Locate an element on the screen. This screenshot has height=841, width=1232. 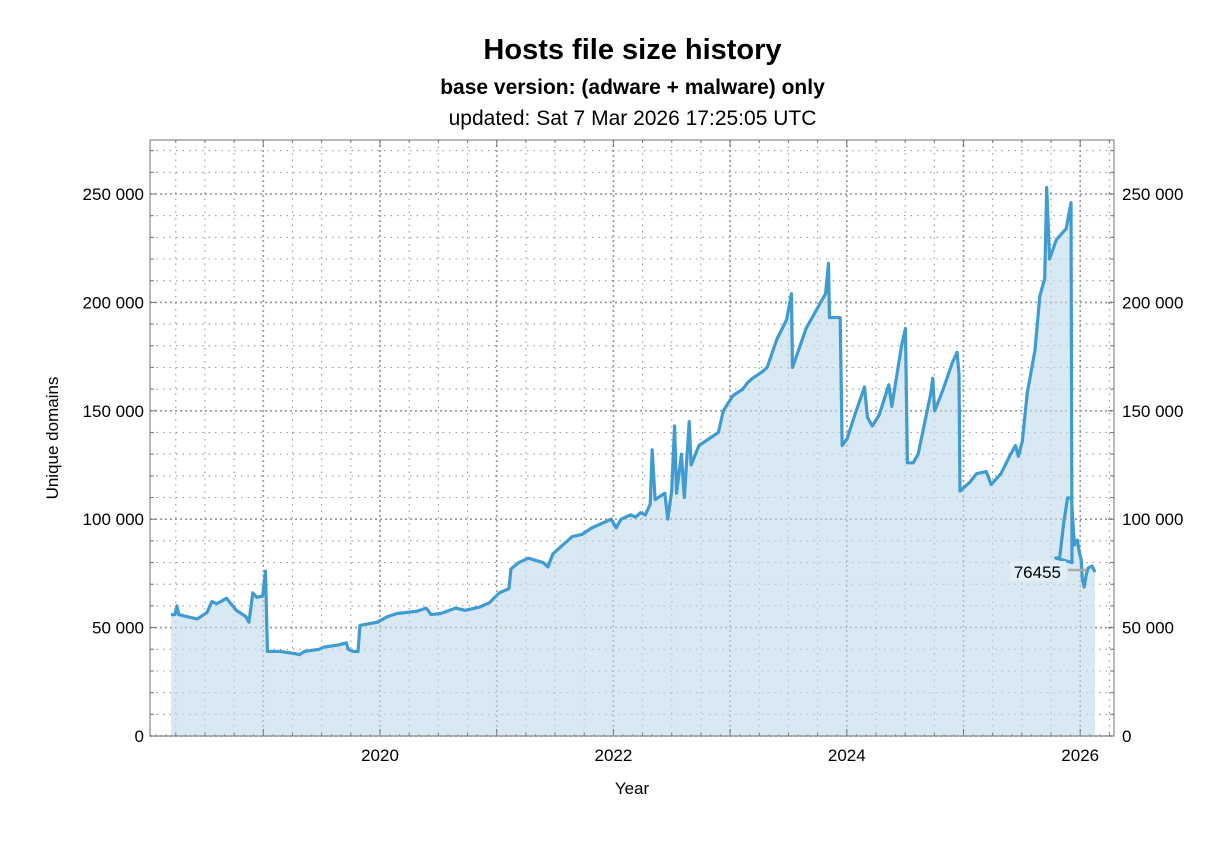
updated-timestamp: updated: Sat 7 Mar 2026 17:25:05 UTC is located at coordinates (632, 118).